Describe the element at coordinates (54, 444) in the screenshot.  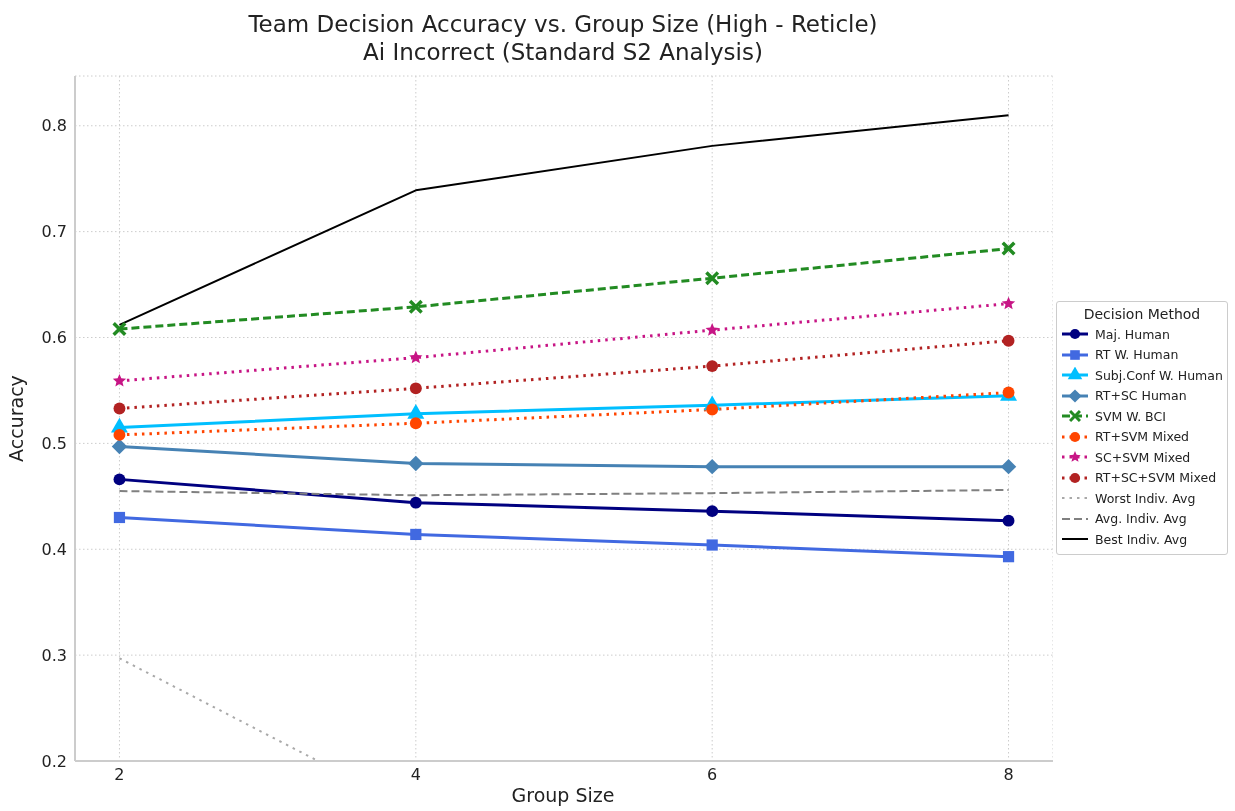
I see `y-tick-label: 0.5` at that location.